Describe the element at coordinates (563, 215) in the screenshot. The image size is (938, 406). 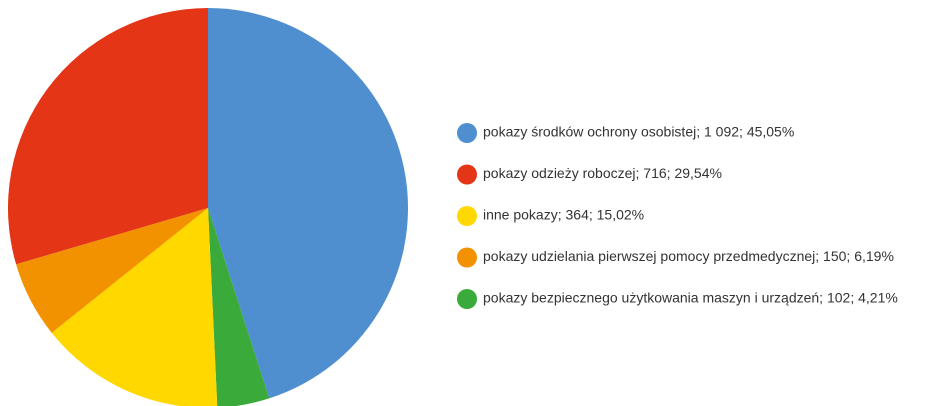
I see `legend-label: inne pokazy; 364; 15,02%` at that location.